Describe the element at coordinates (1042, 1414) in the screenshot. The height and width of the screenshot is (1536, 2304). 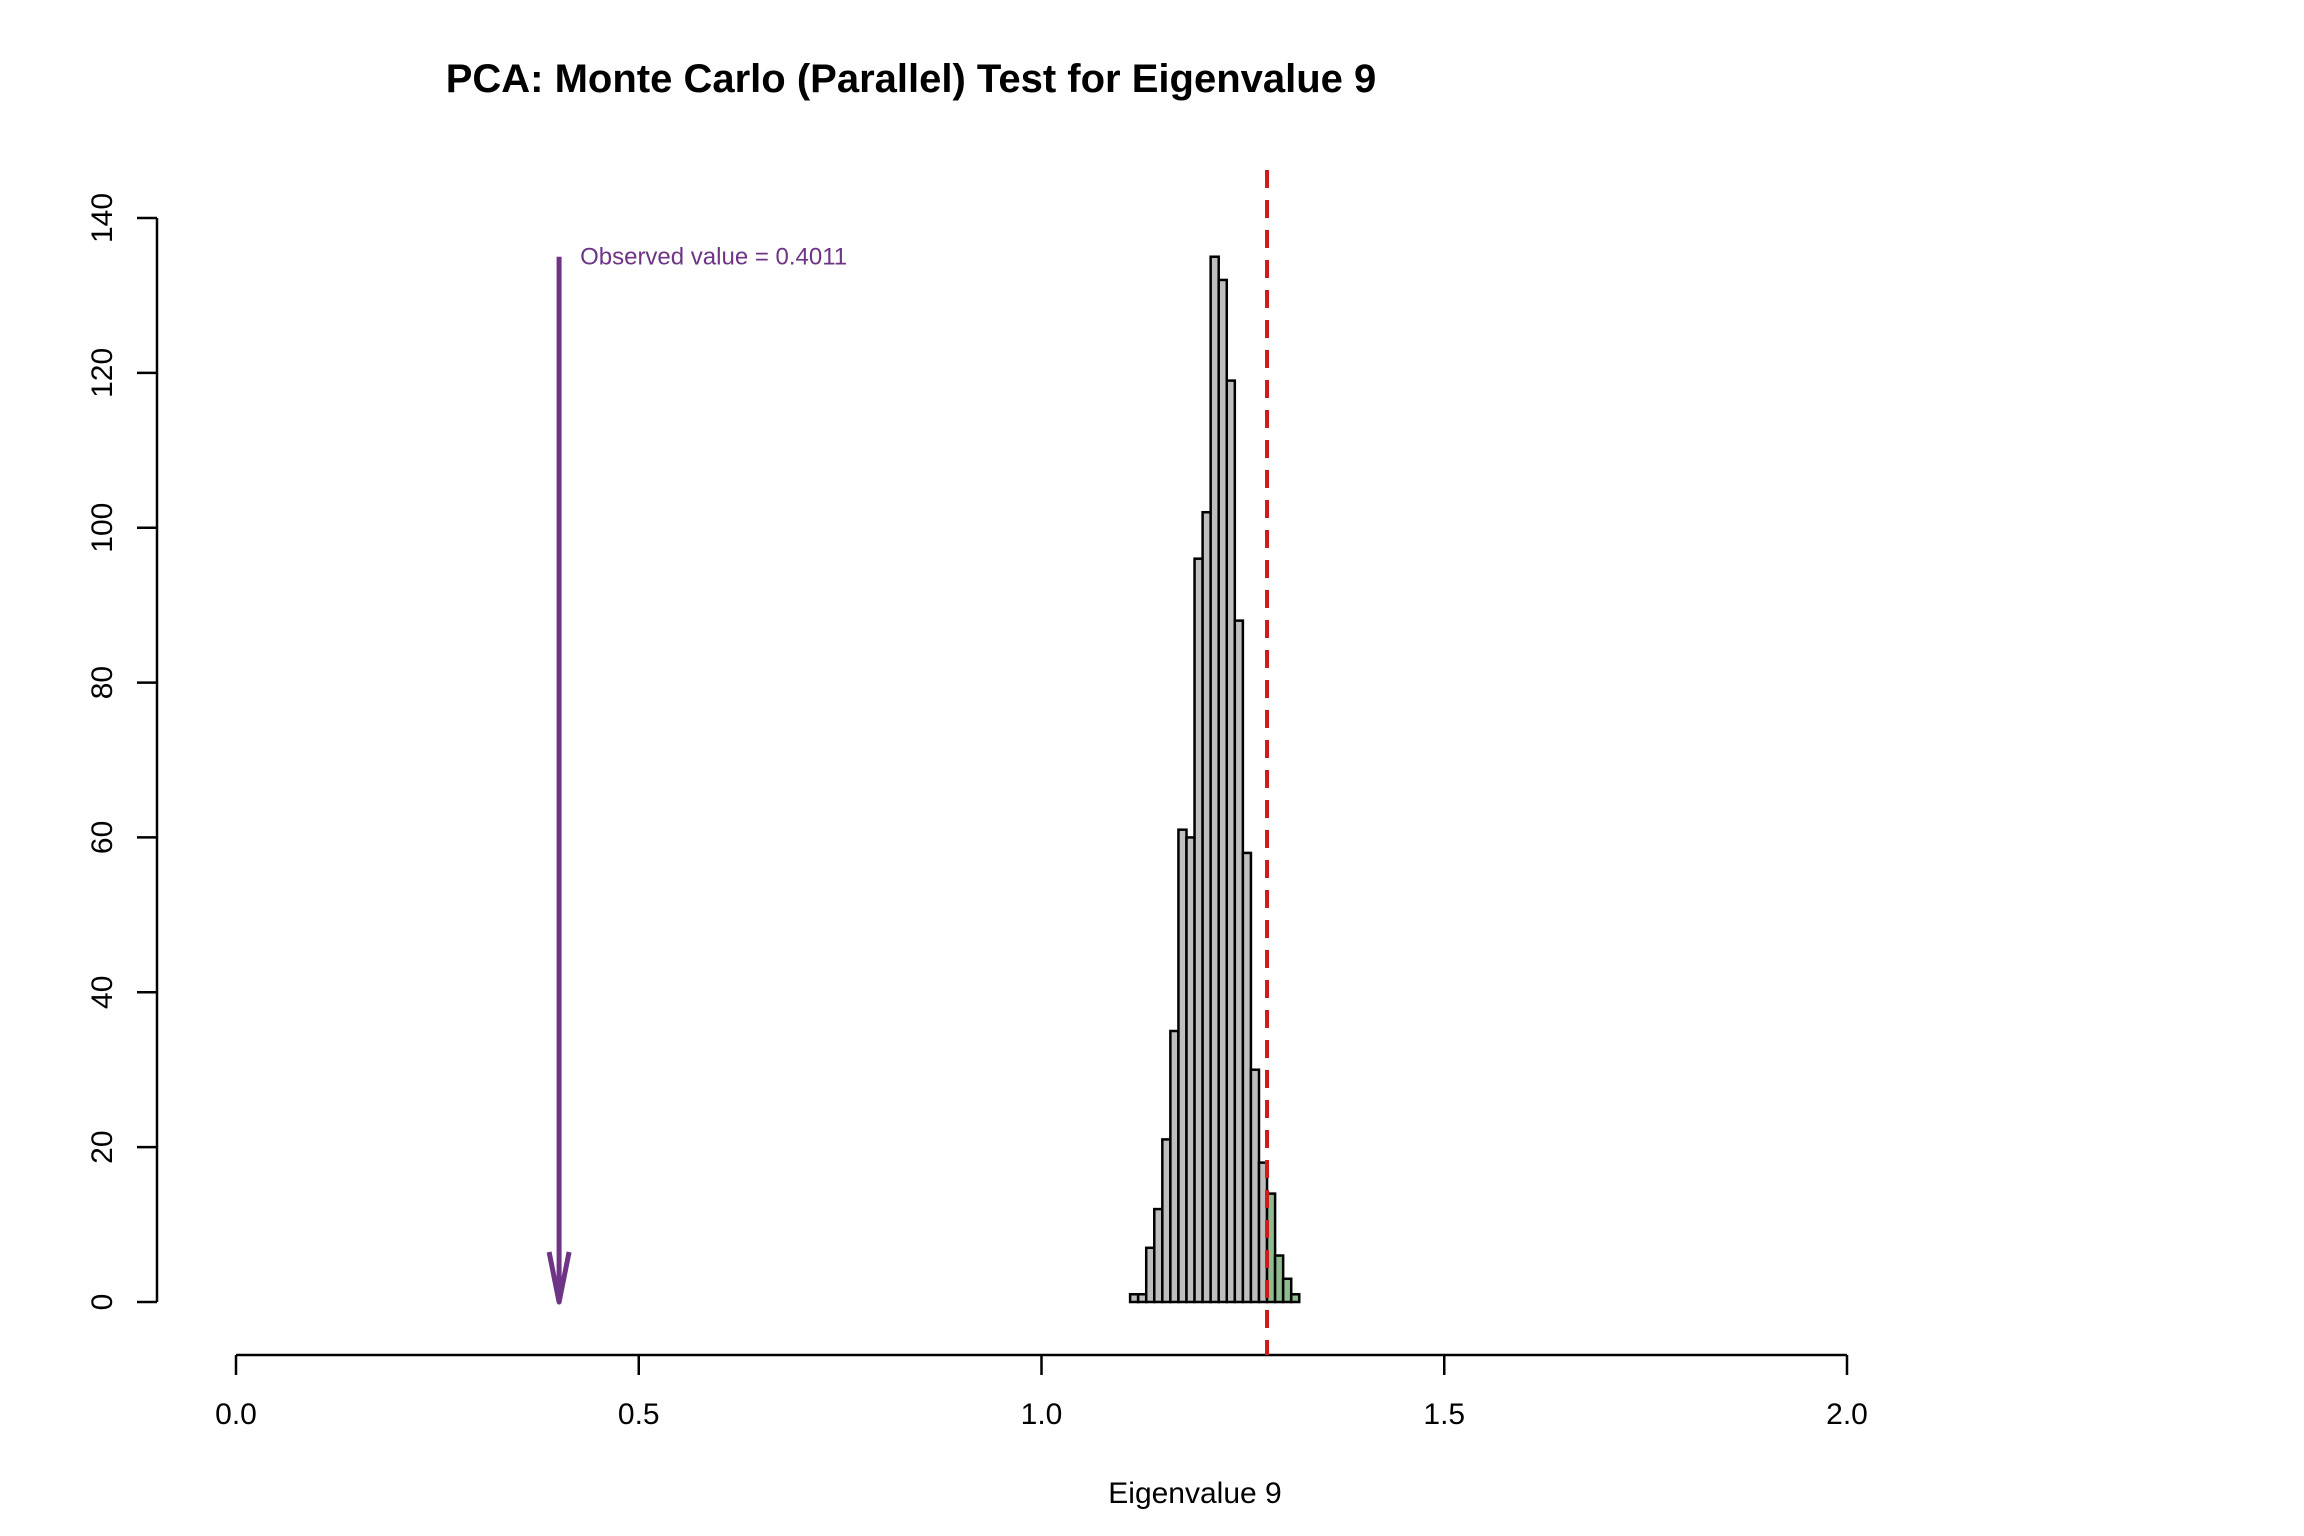
I see `x-tick-label: 1.0` at that location.